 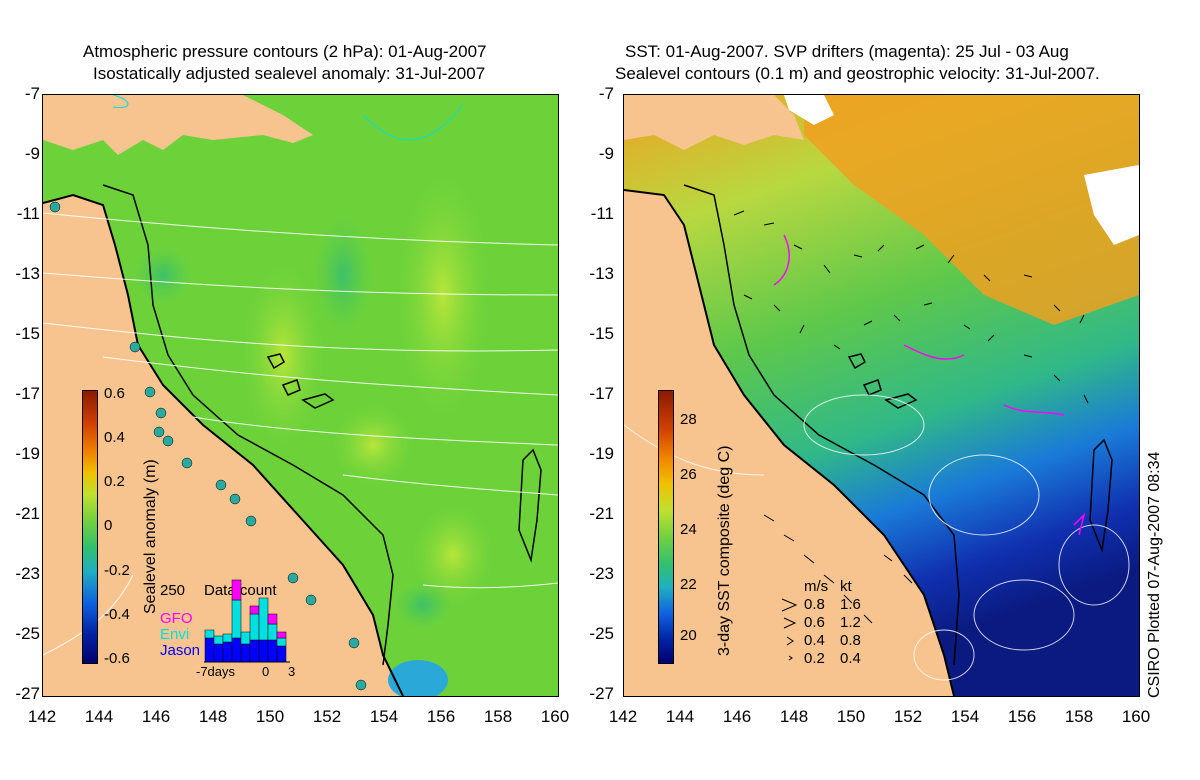 I want to click on sst-colorbar, so click(x=666, y=527).